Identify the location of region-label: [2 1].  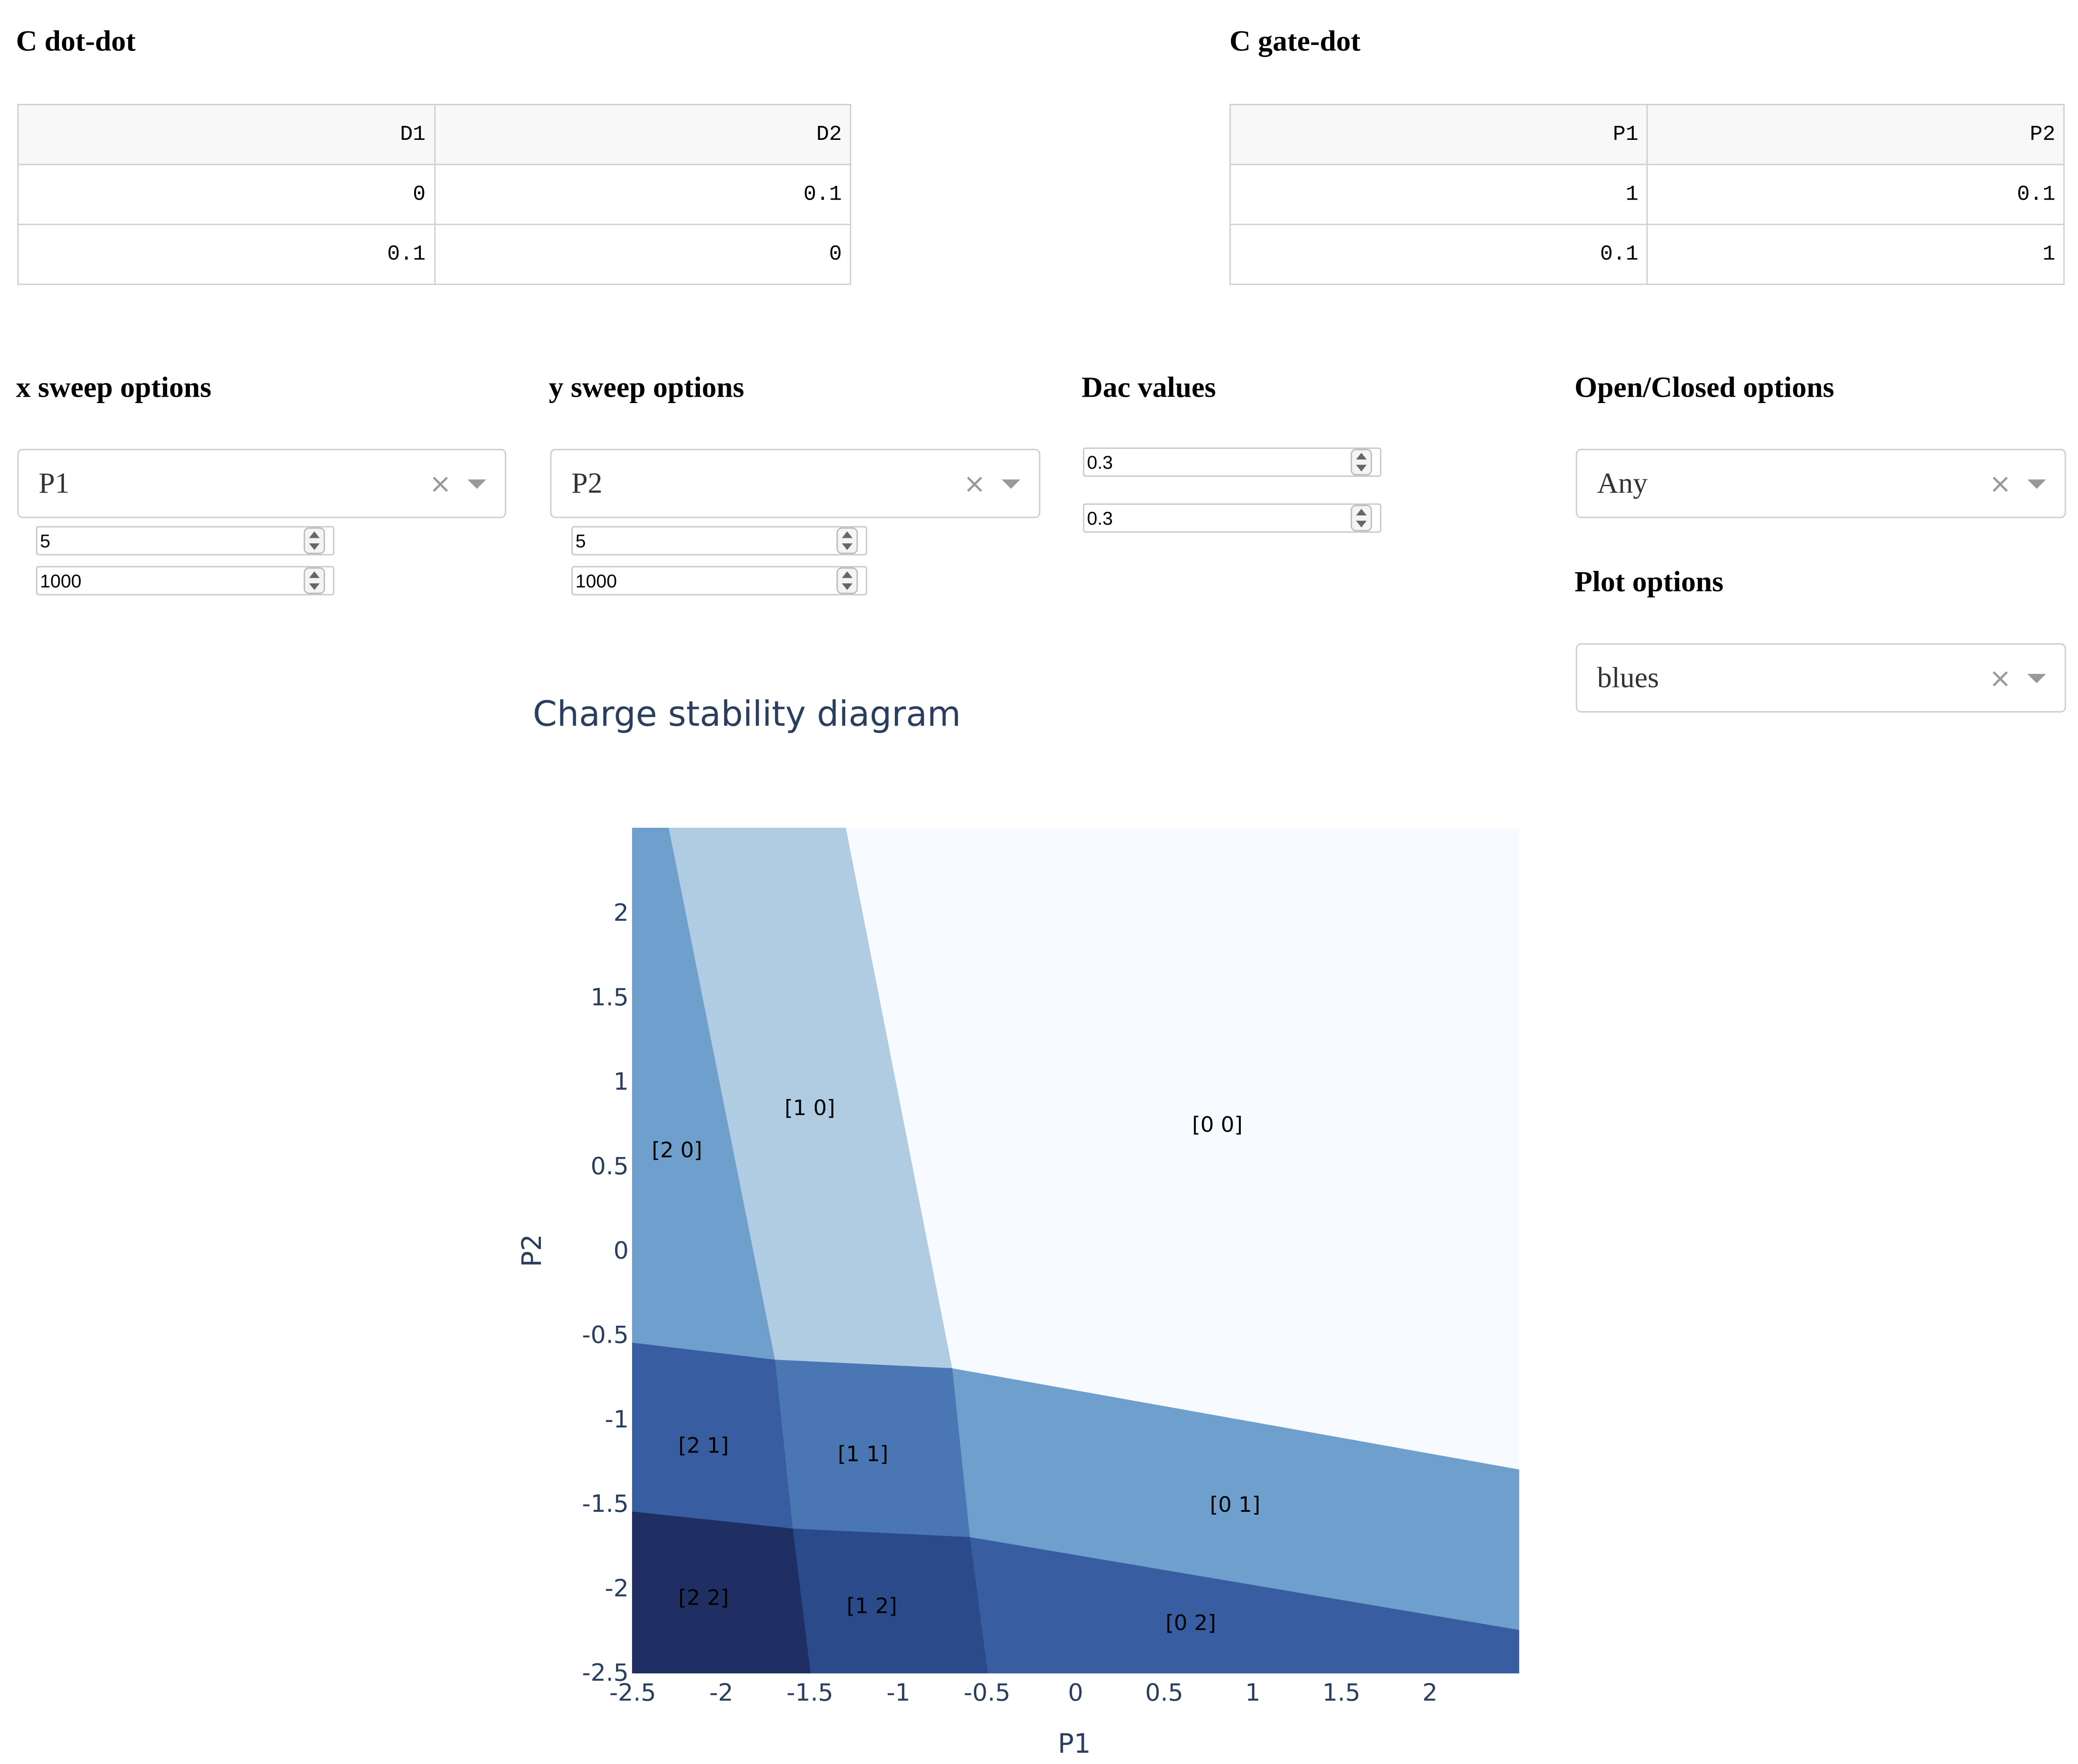
(703, 1445).